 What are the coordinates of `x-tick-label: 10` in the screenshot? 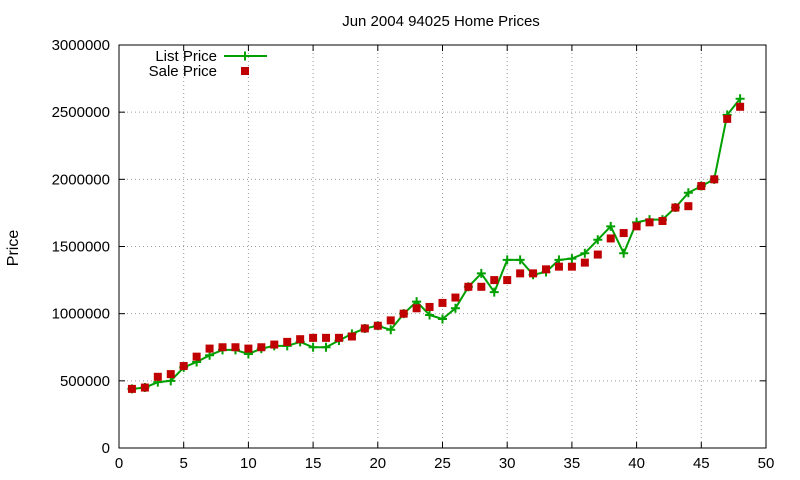 It's located at (248, 463).